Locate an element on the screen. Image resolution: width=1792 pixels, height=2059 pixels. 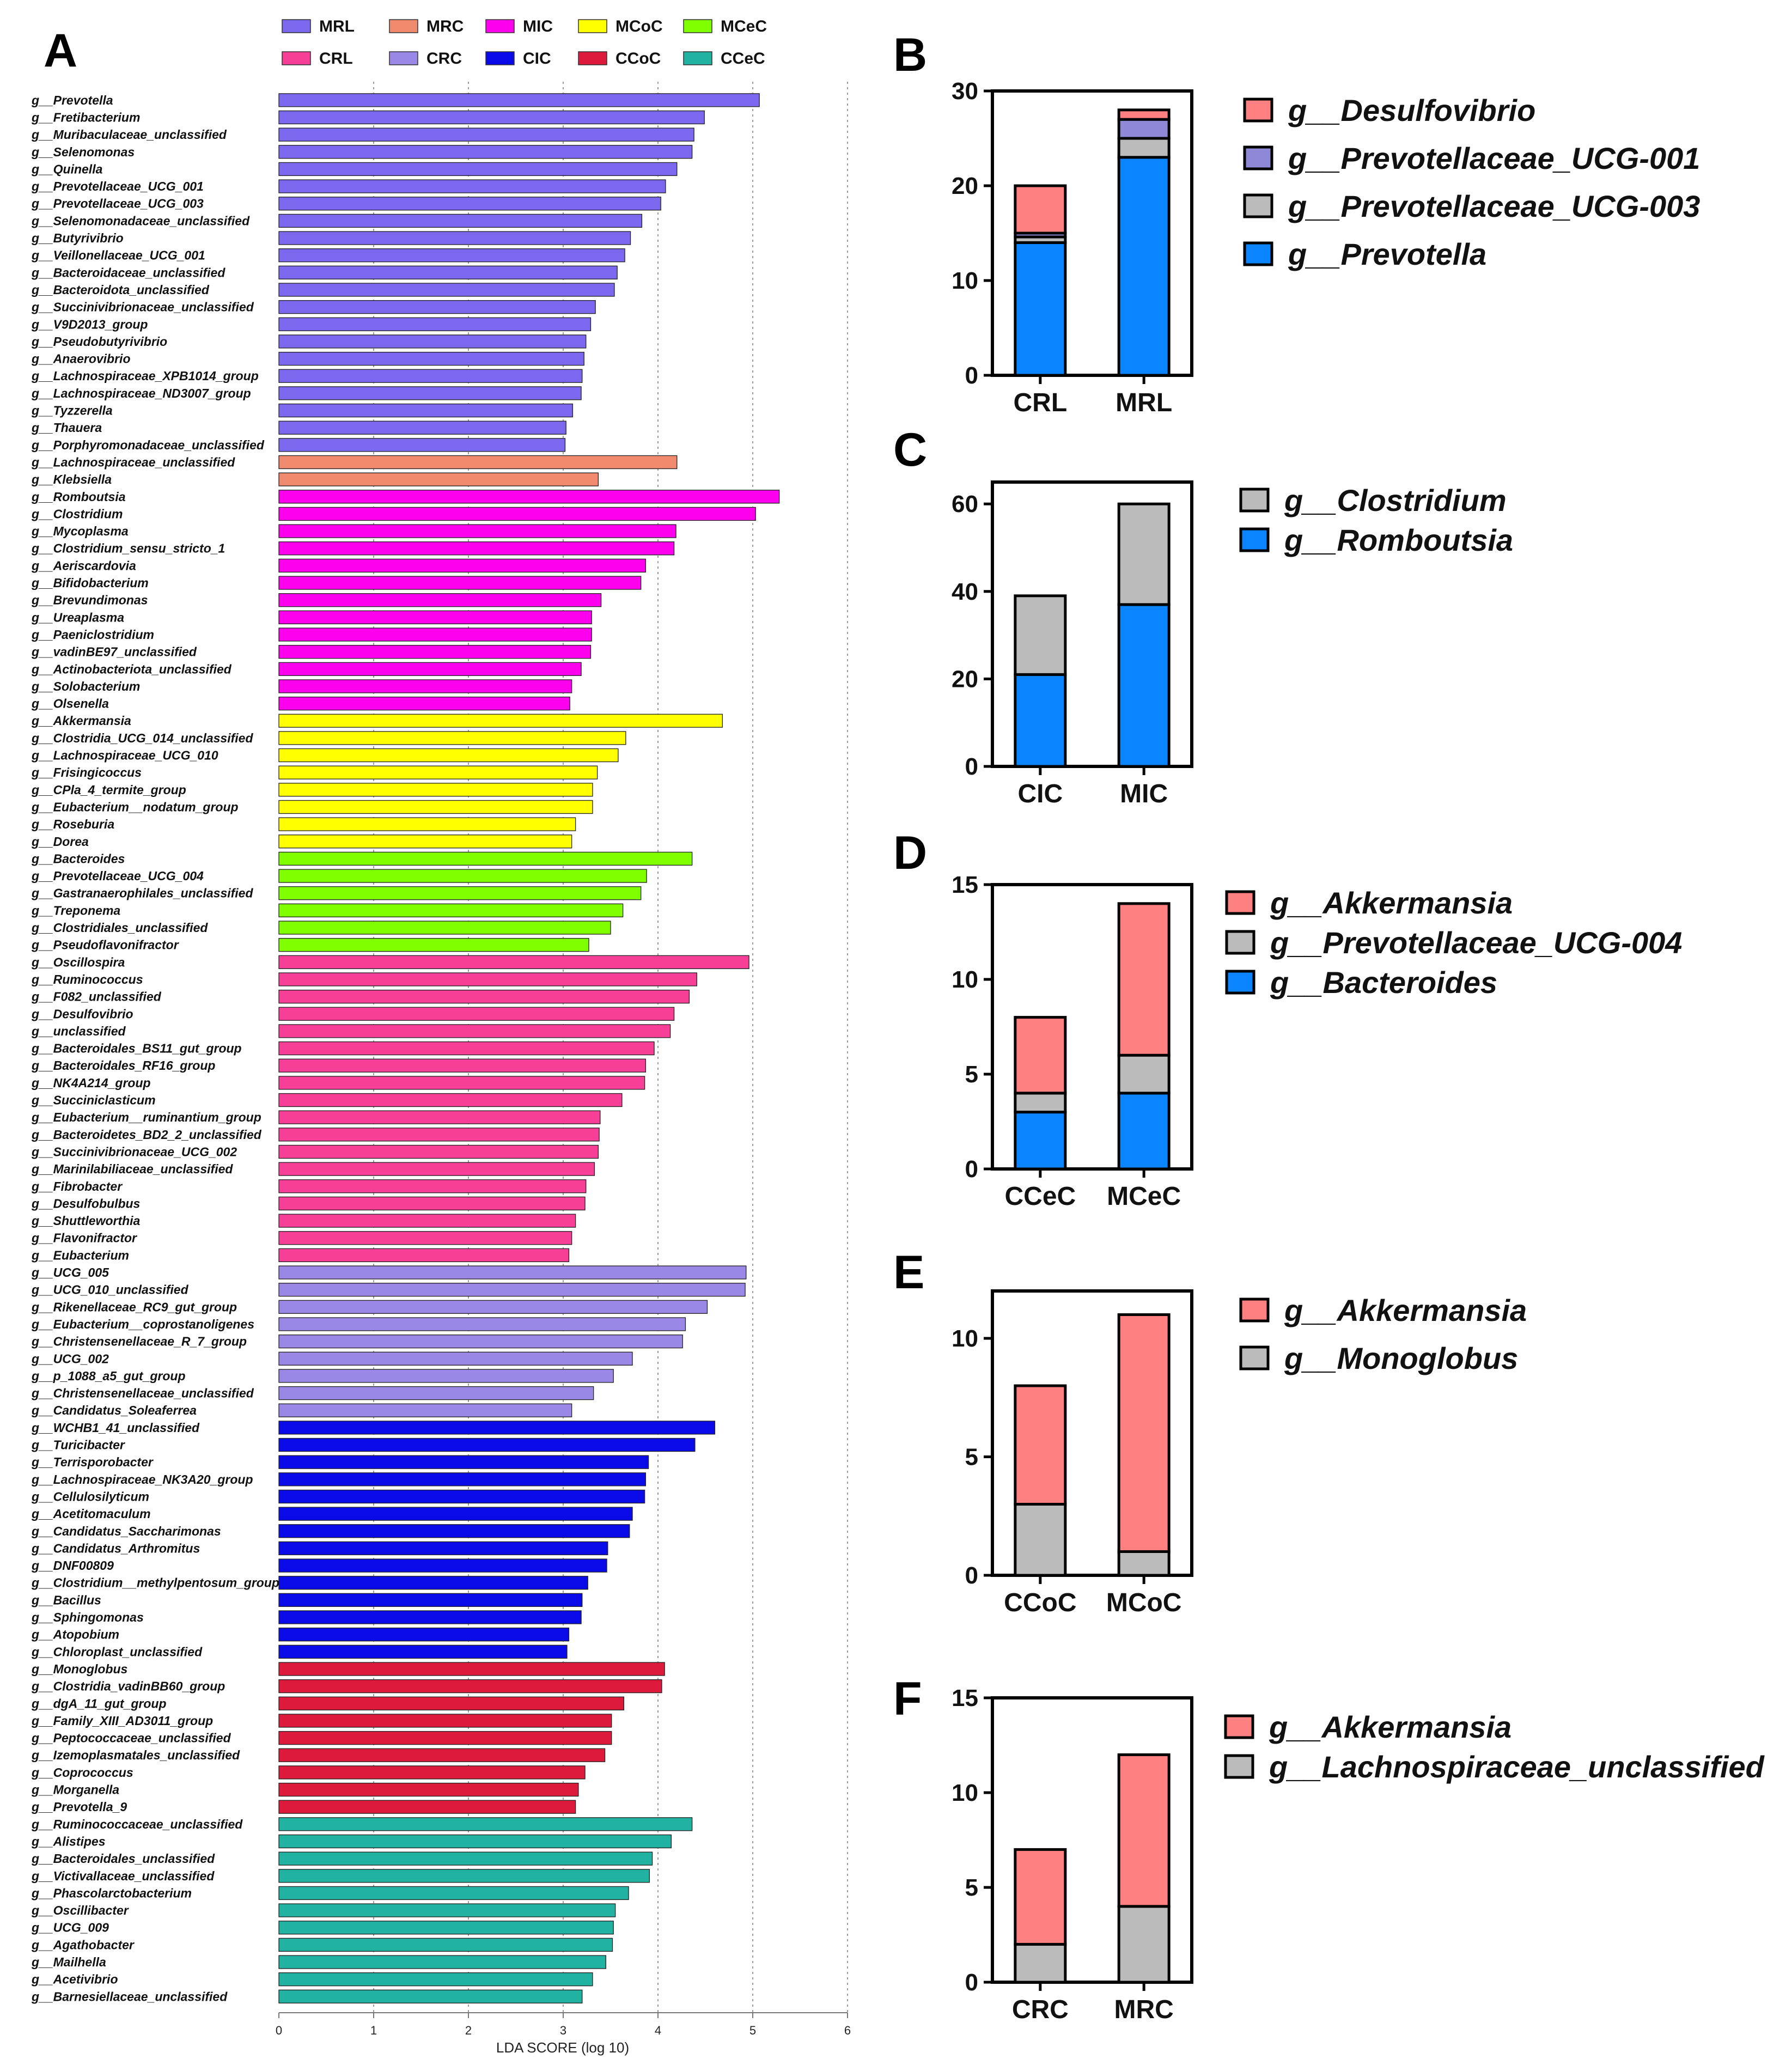
genus-label: g__Thauera is located at coordinates (66, 428).